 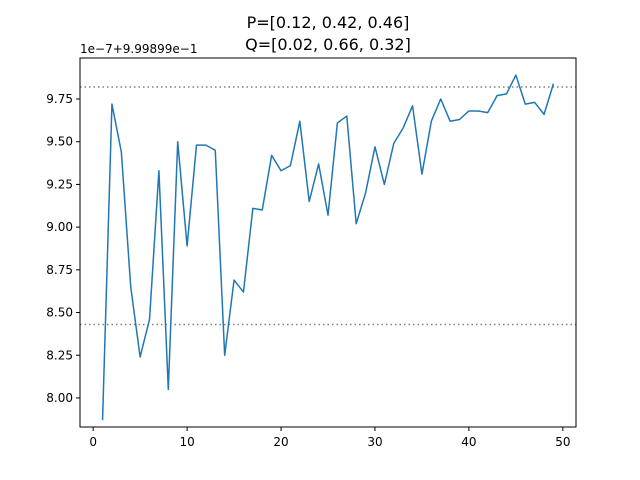 I want to click on y-tick-label: 8.75, so click(x=59, y=270).